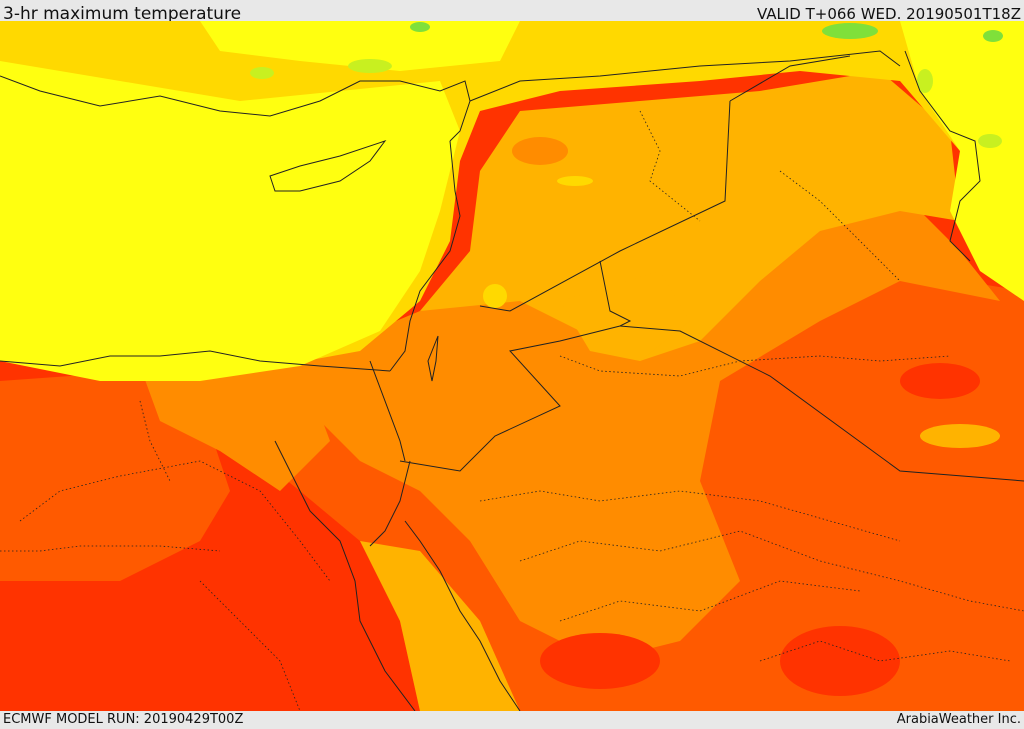  I want to click on credit-label: ArabiaWeather Inc., so click(958, 719).